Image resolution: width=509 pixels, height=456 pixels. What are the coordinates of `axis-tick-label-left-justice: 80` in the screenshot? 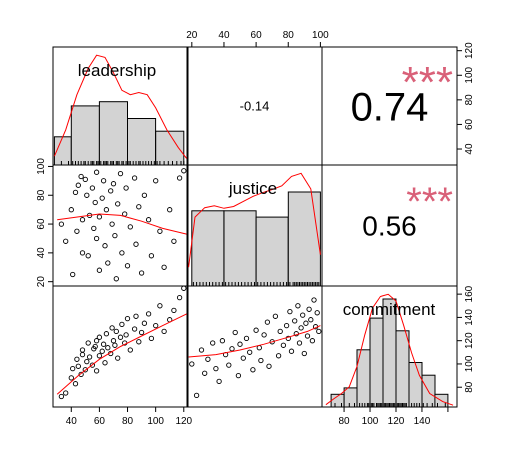 It's located at (41, 195).